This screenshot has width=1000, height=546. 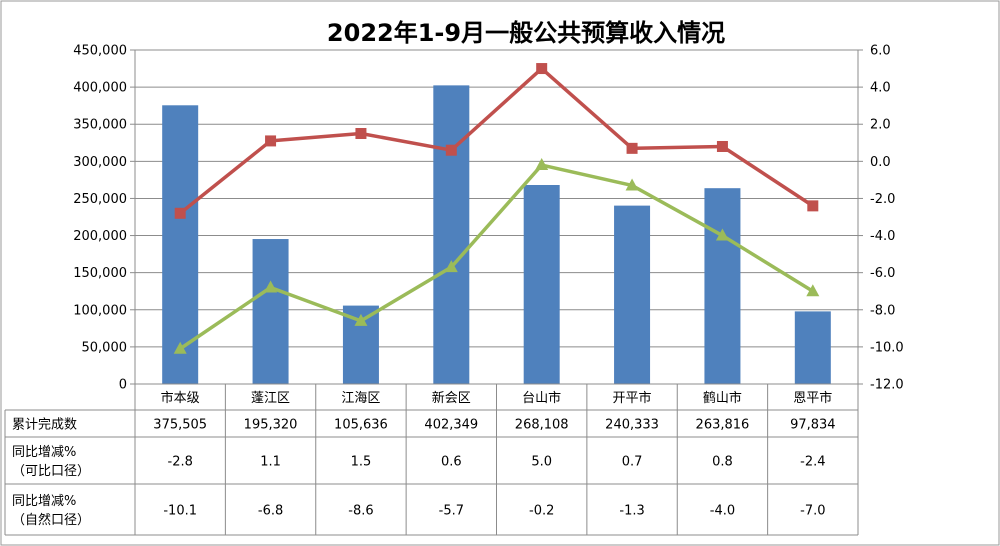 I want to click on x-tick-label: 台山市, so click(x=541, y=398).